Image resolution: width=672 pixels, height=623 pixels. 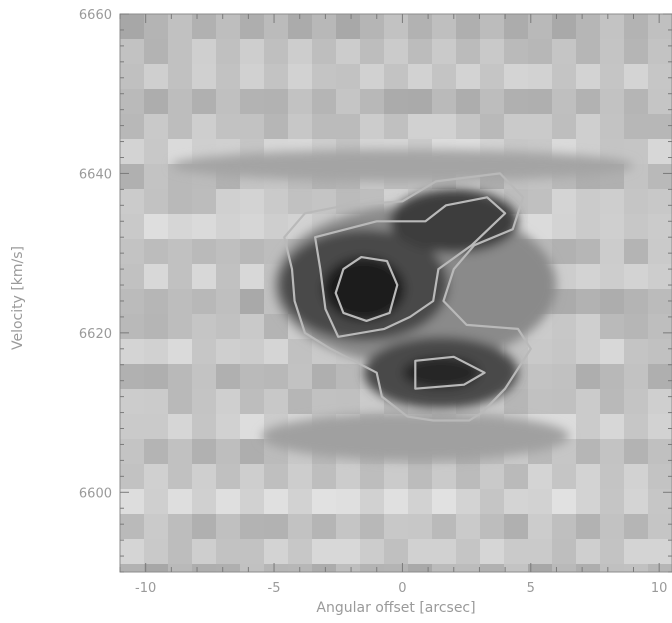 What do you see at coordinates (395, 608) in the screenshot?
I see `x-axis-title: Angular offset [arcsec]` at bounding box center [395, 608].